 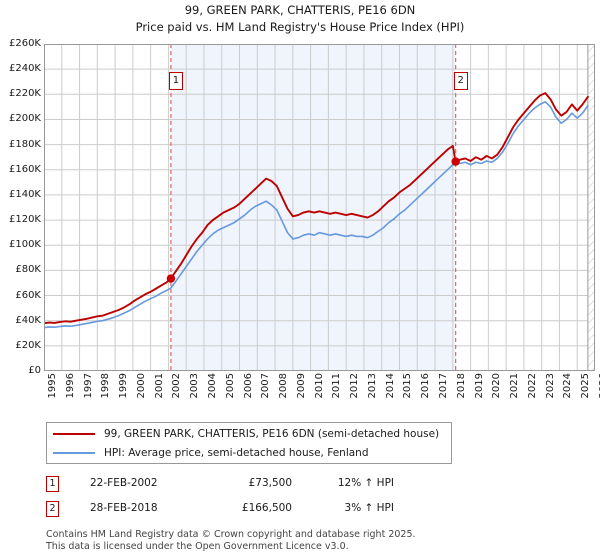 I want to click on x-axis-tick-label: 1999, so click(x=124, y=386).